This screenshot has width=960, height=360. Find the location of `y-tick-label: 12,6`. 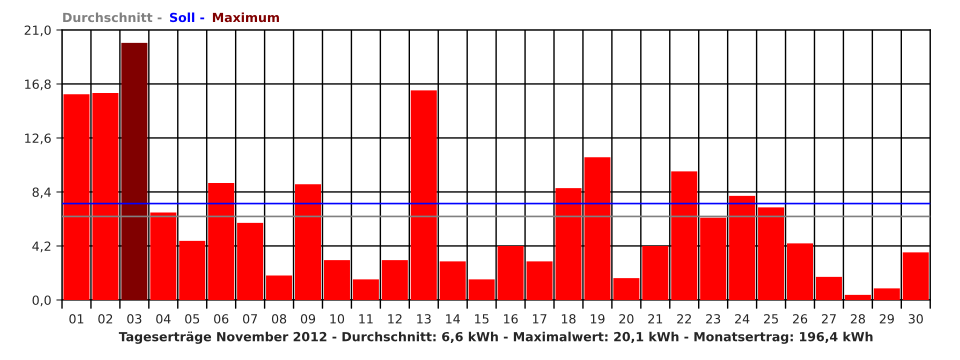

y-tick-label: 12,6 is located at coordinates (38, 138).